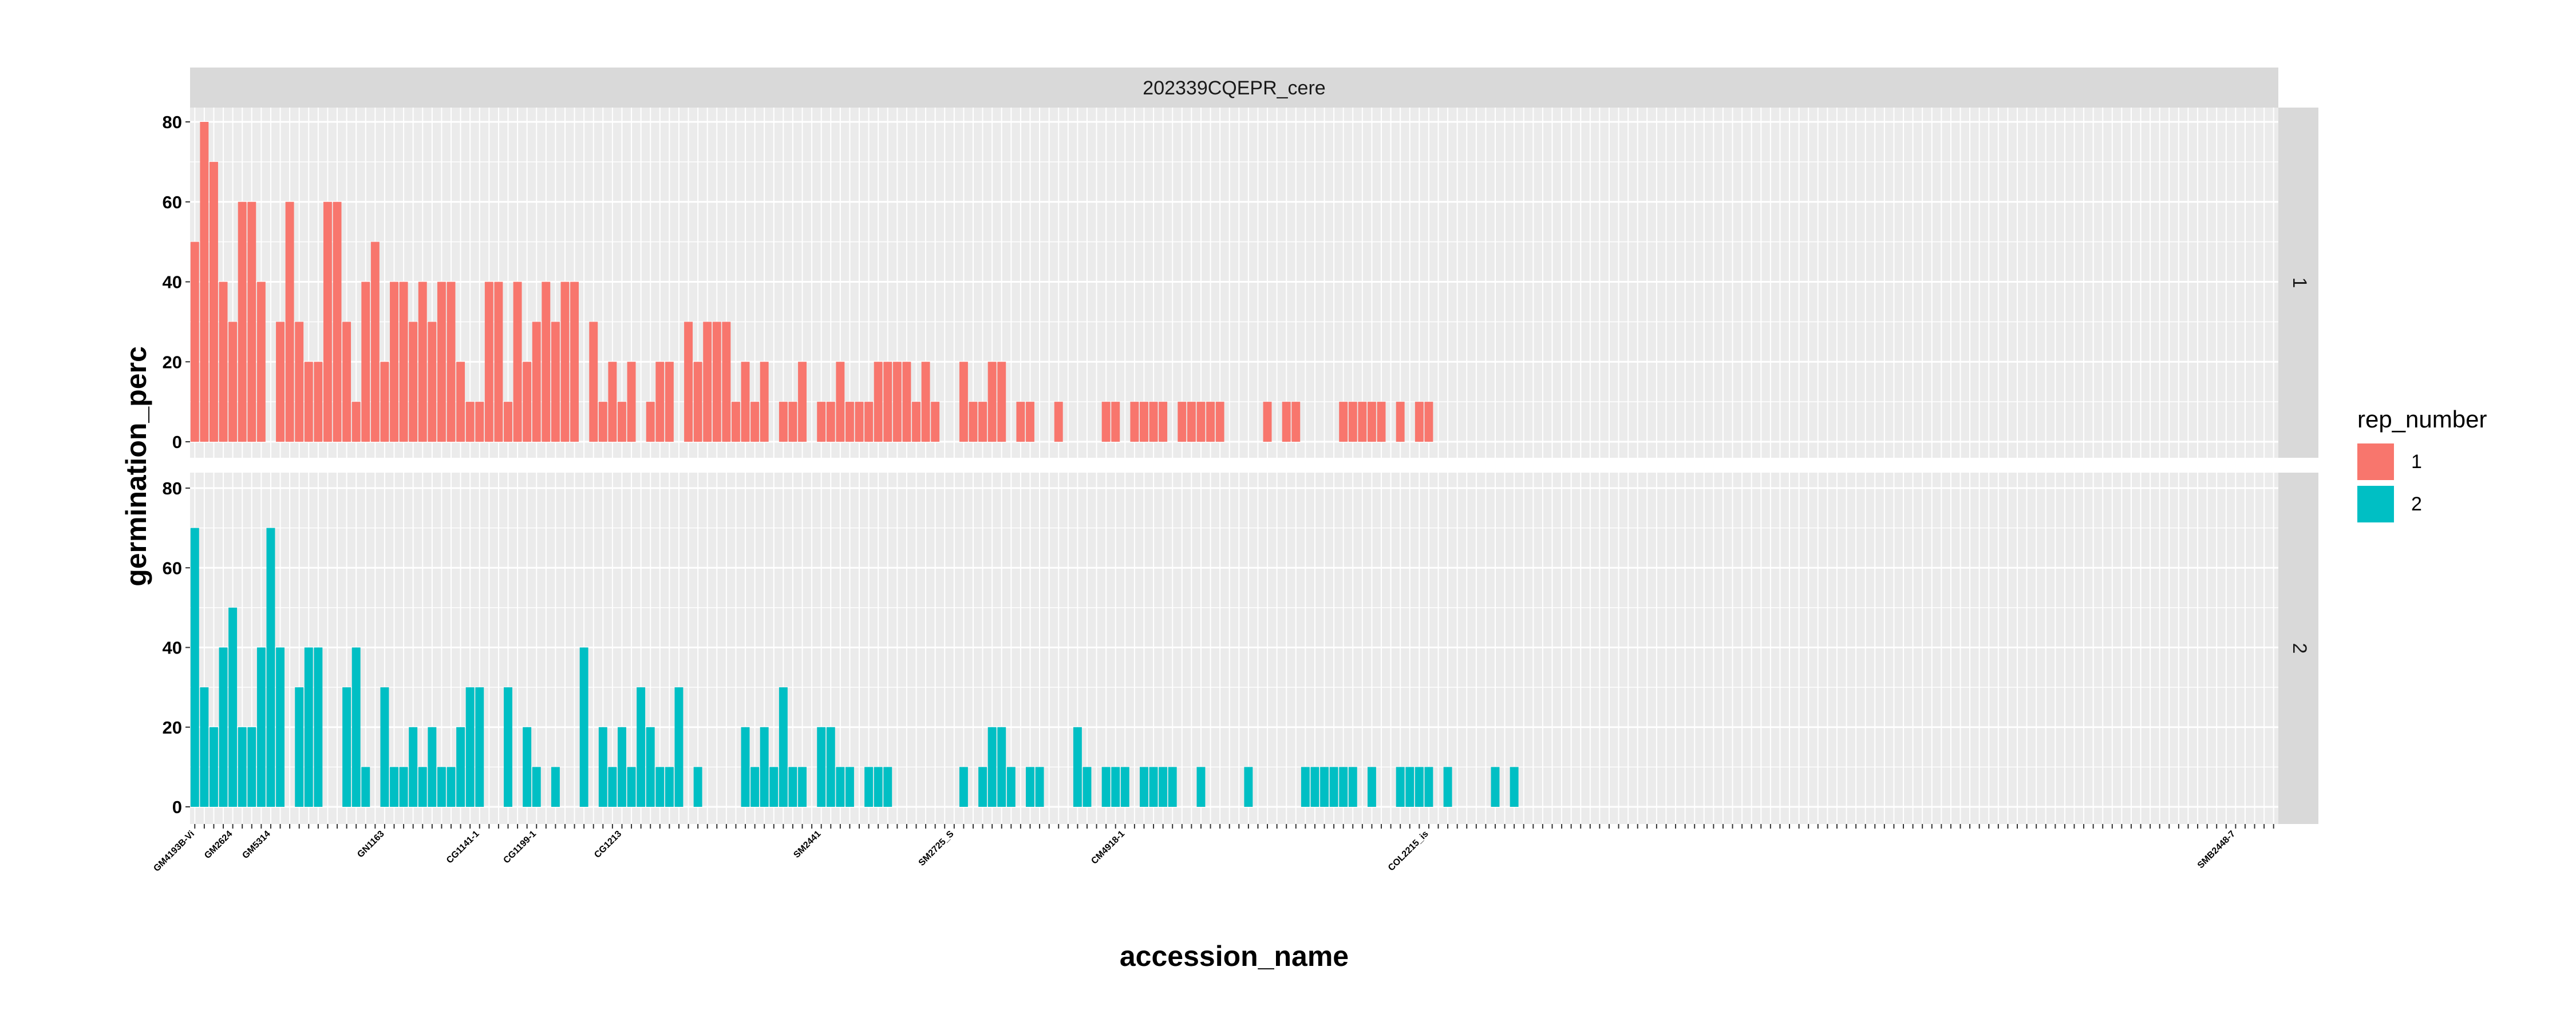  What do you see at coordinates (2216, 849) in the screenshot?
I see `x-tick-label: SMB2448-7` at bounding box center [2216, 849].